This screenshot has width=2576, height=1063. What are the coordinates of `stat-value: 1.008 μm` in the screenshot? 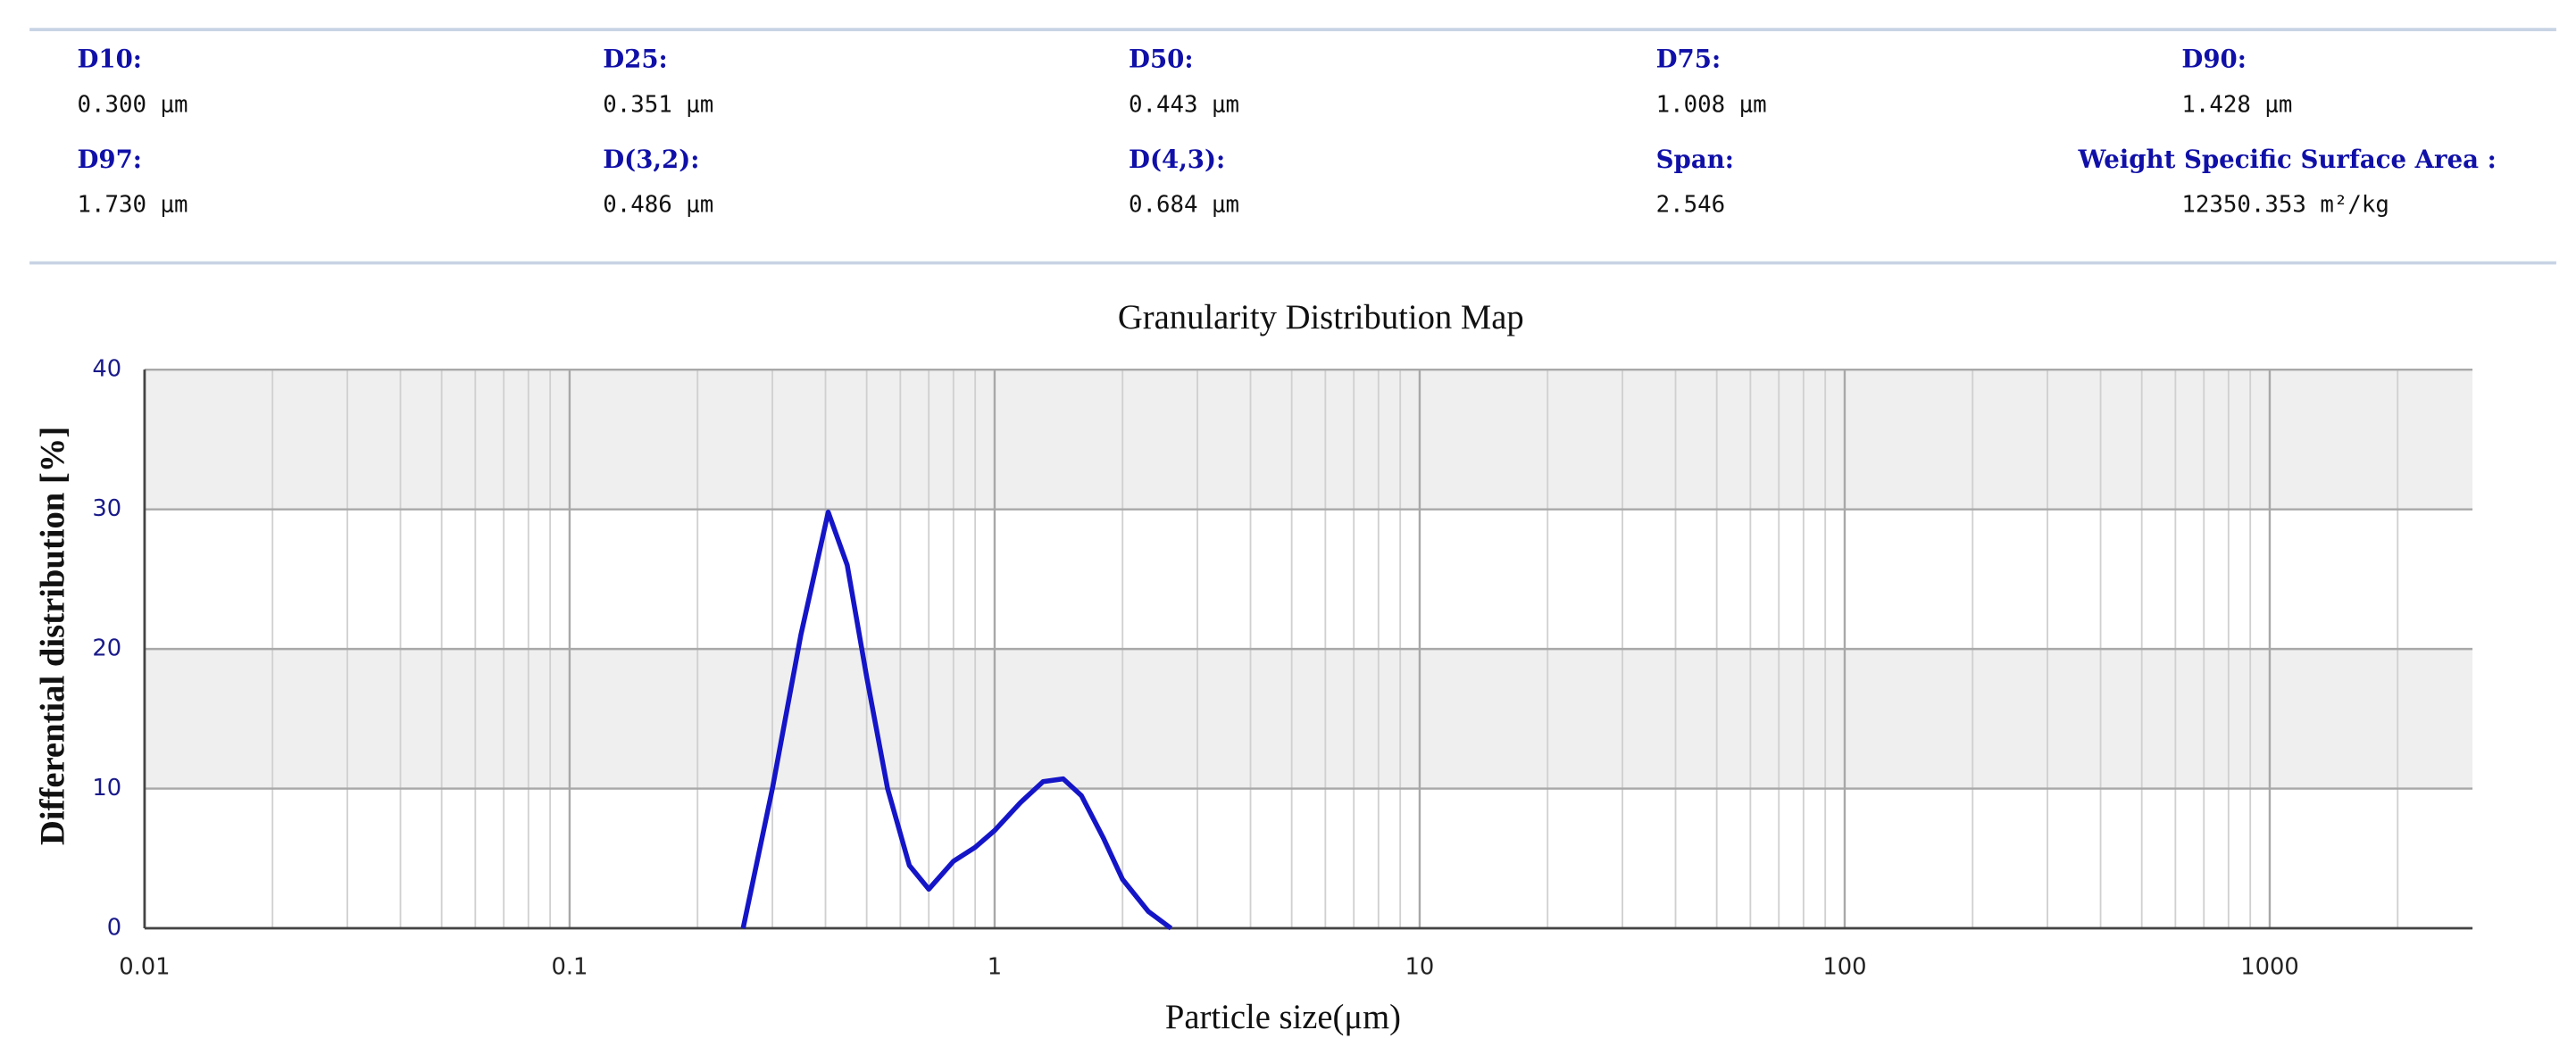 It's located at (1711, 104).